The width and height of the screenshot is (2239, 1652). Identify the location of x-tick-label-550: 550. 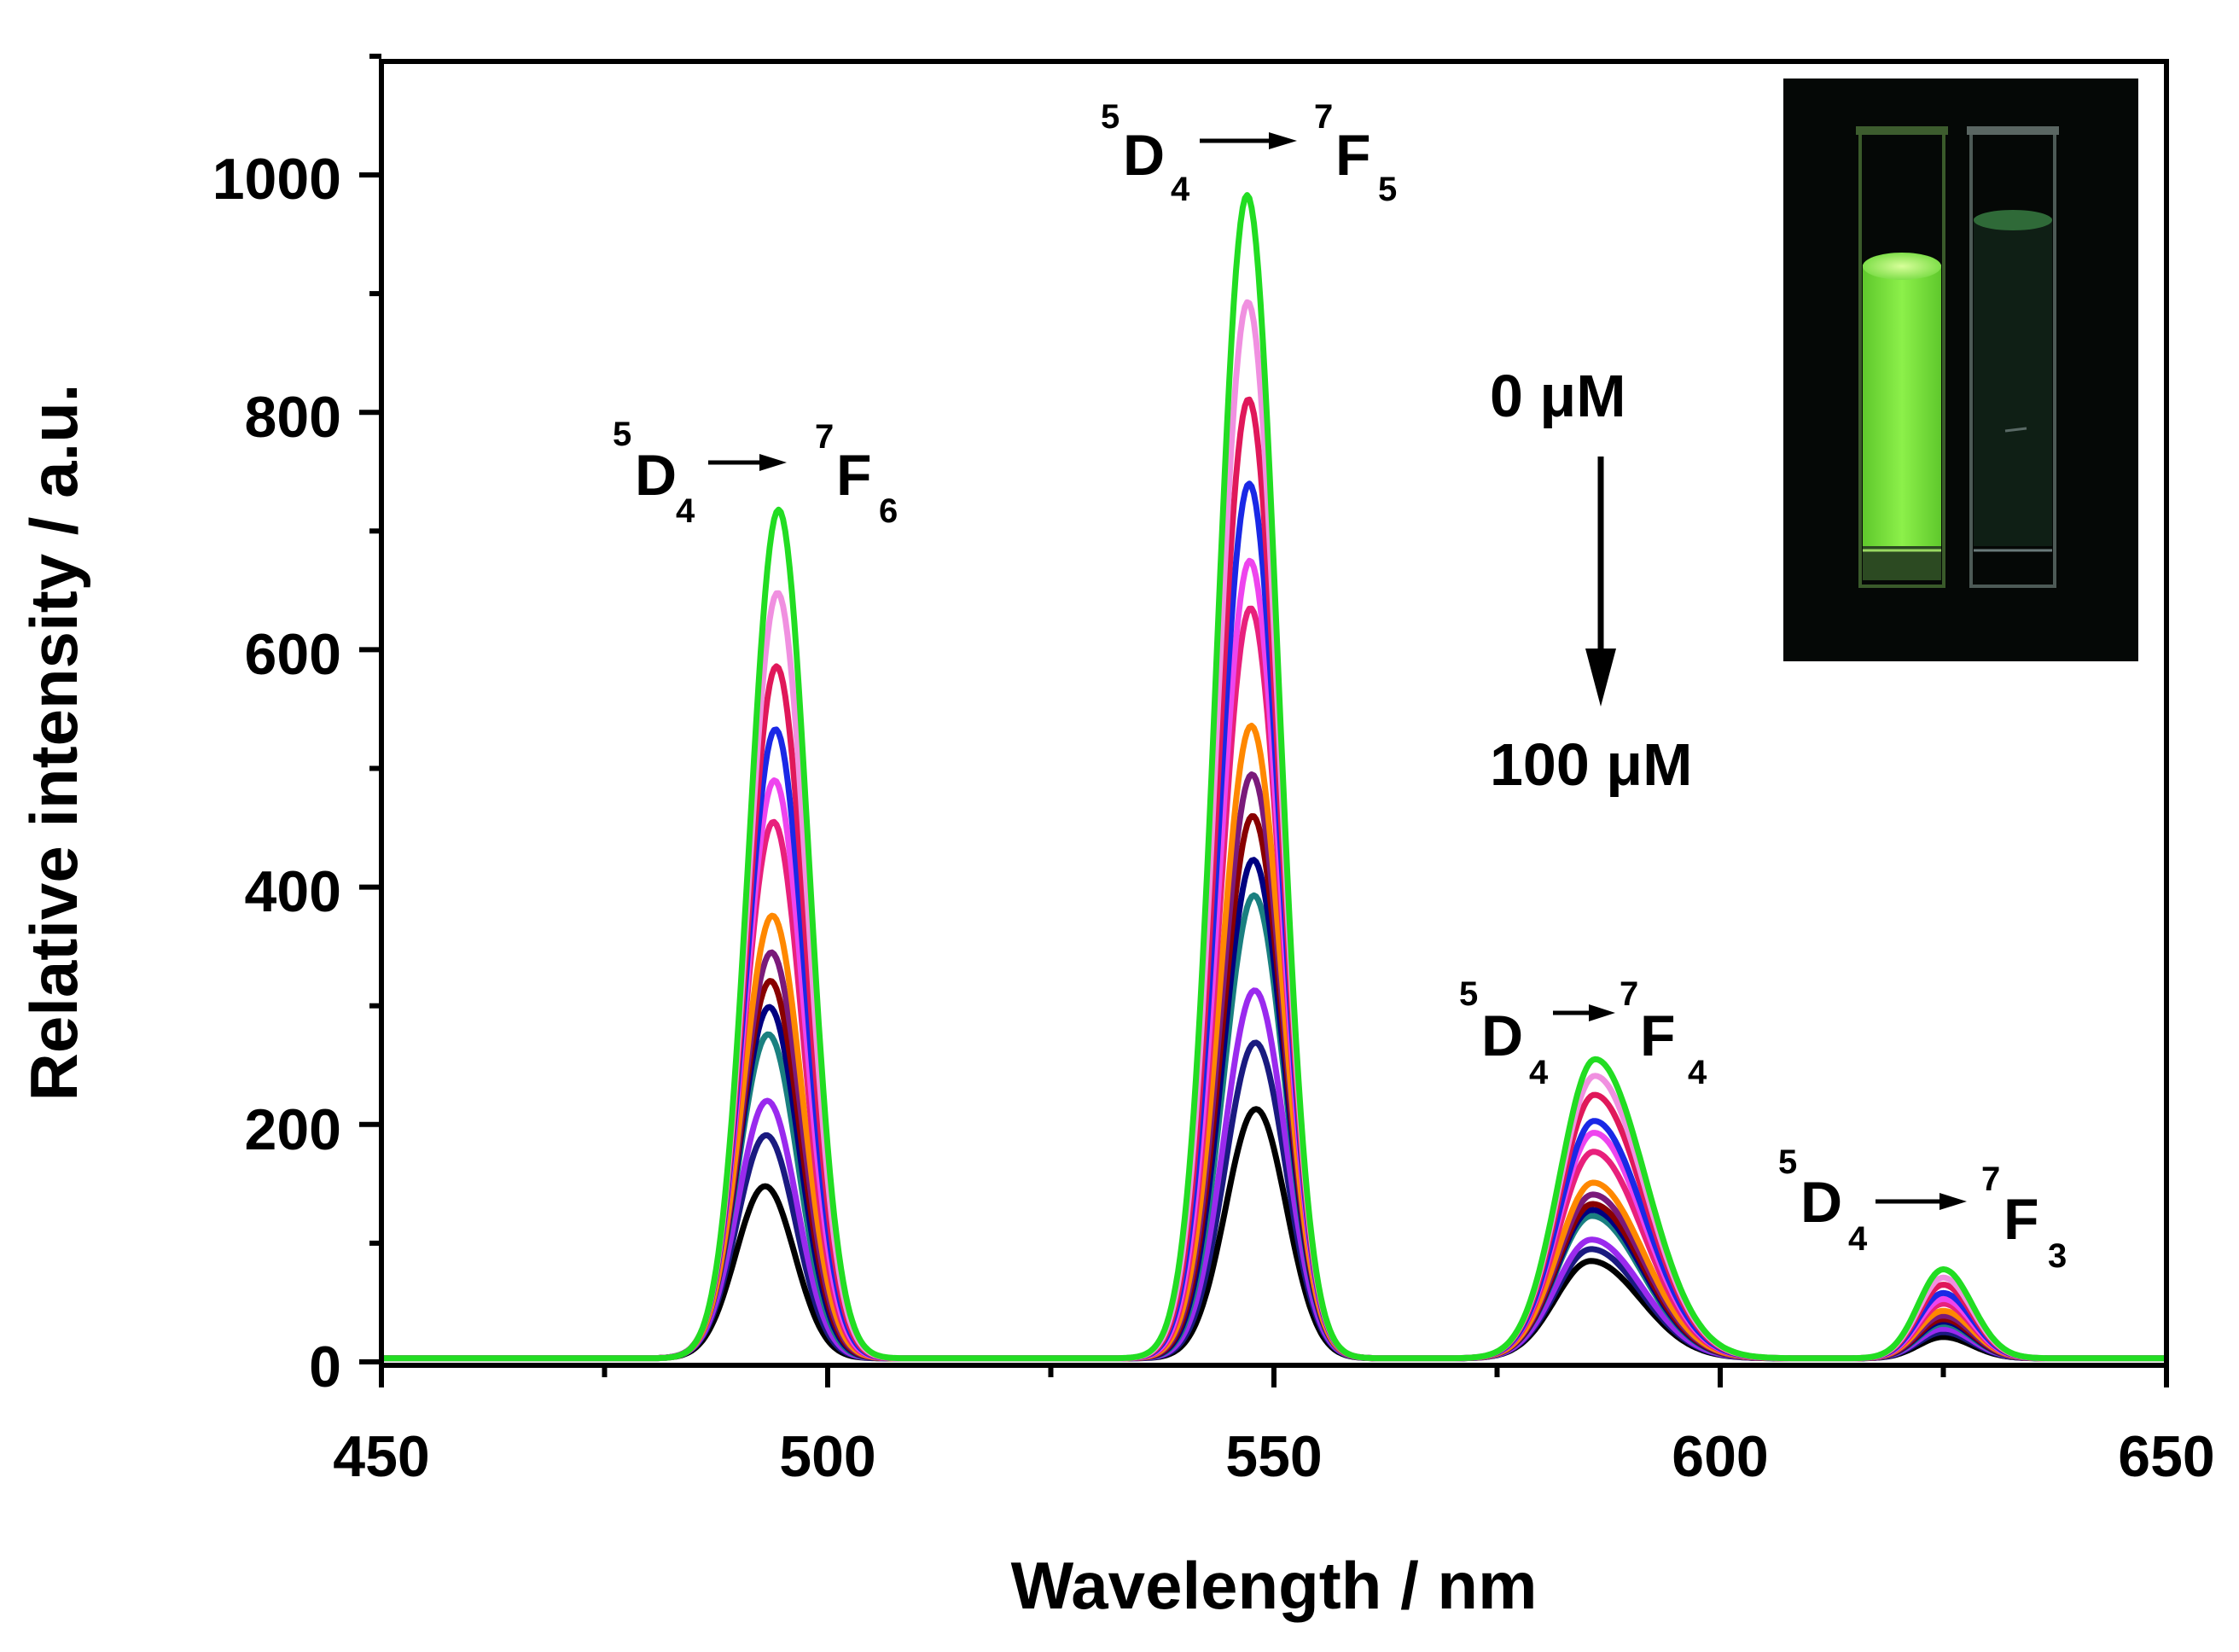
(1273, 1456).